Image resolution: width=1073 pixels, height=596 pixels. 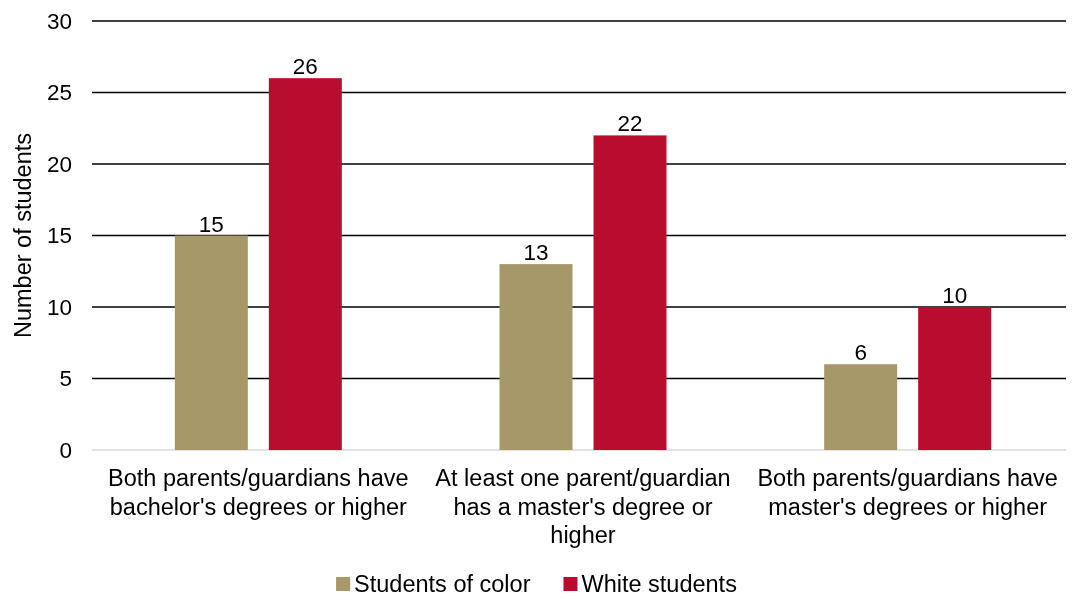 I want to click on x-tick-label: Both parents/guardians have master's degrees or higher, so click(x=907, y=492).